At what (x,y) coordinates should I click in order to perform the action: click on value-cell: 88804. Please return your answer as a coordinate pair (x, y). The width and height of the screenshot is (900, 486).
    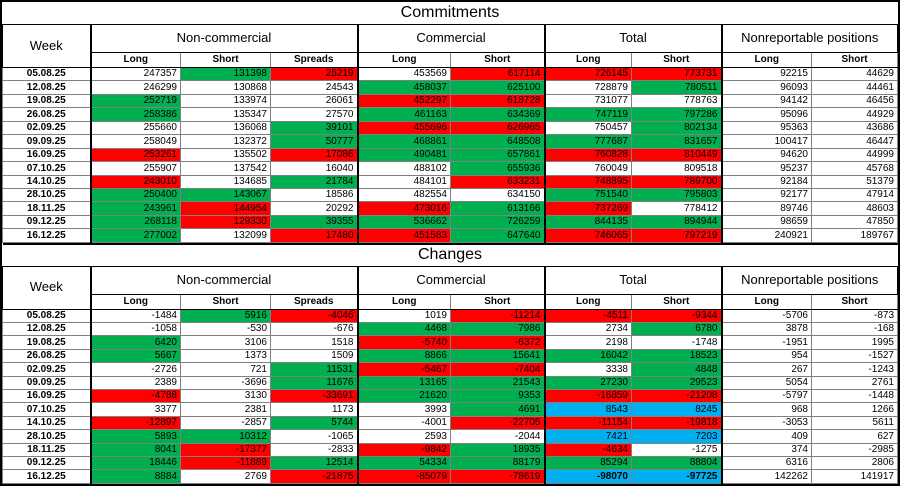
    Looking at the image, I should click on (676, 463).